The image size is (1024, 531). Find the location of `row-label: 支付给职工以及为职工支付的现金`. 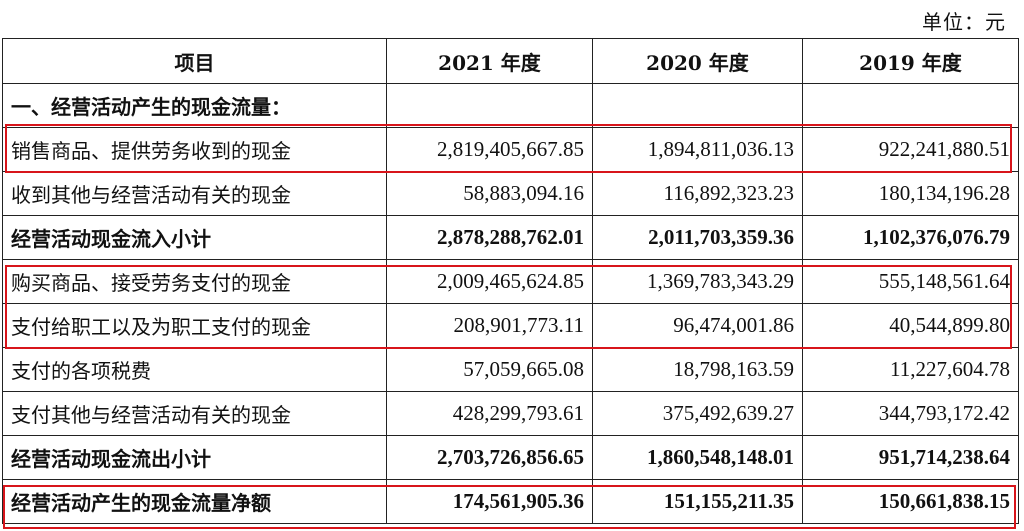

row-label: 支付给职工以及为职工支付的现金 is located at coordinates (194, 325).